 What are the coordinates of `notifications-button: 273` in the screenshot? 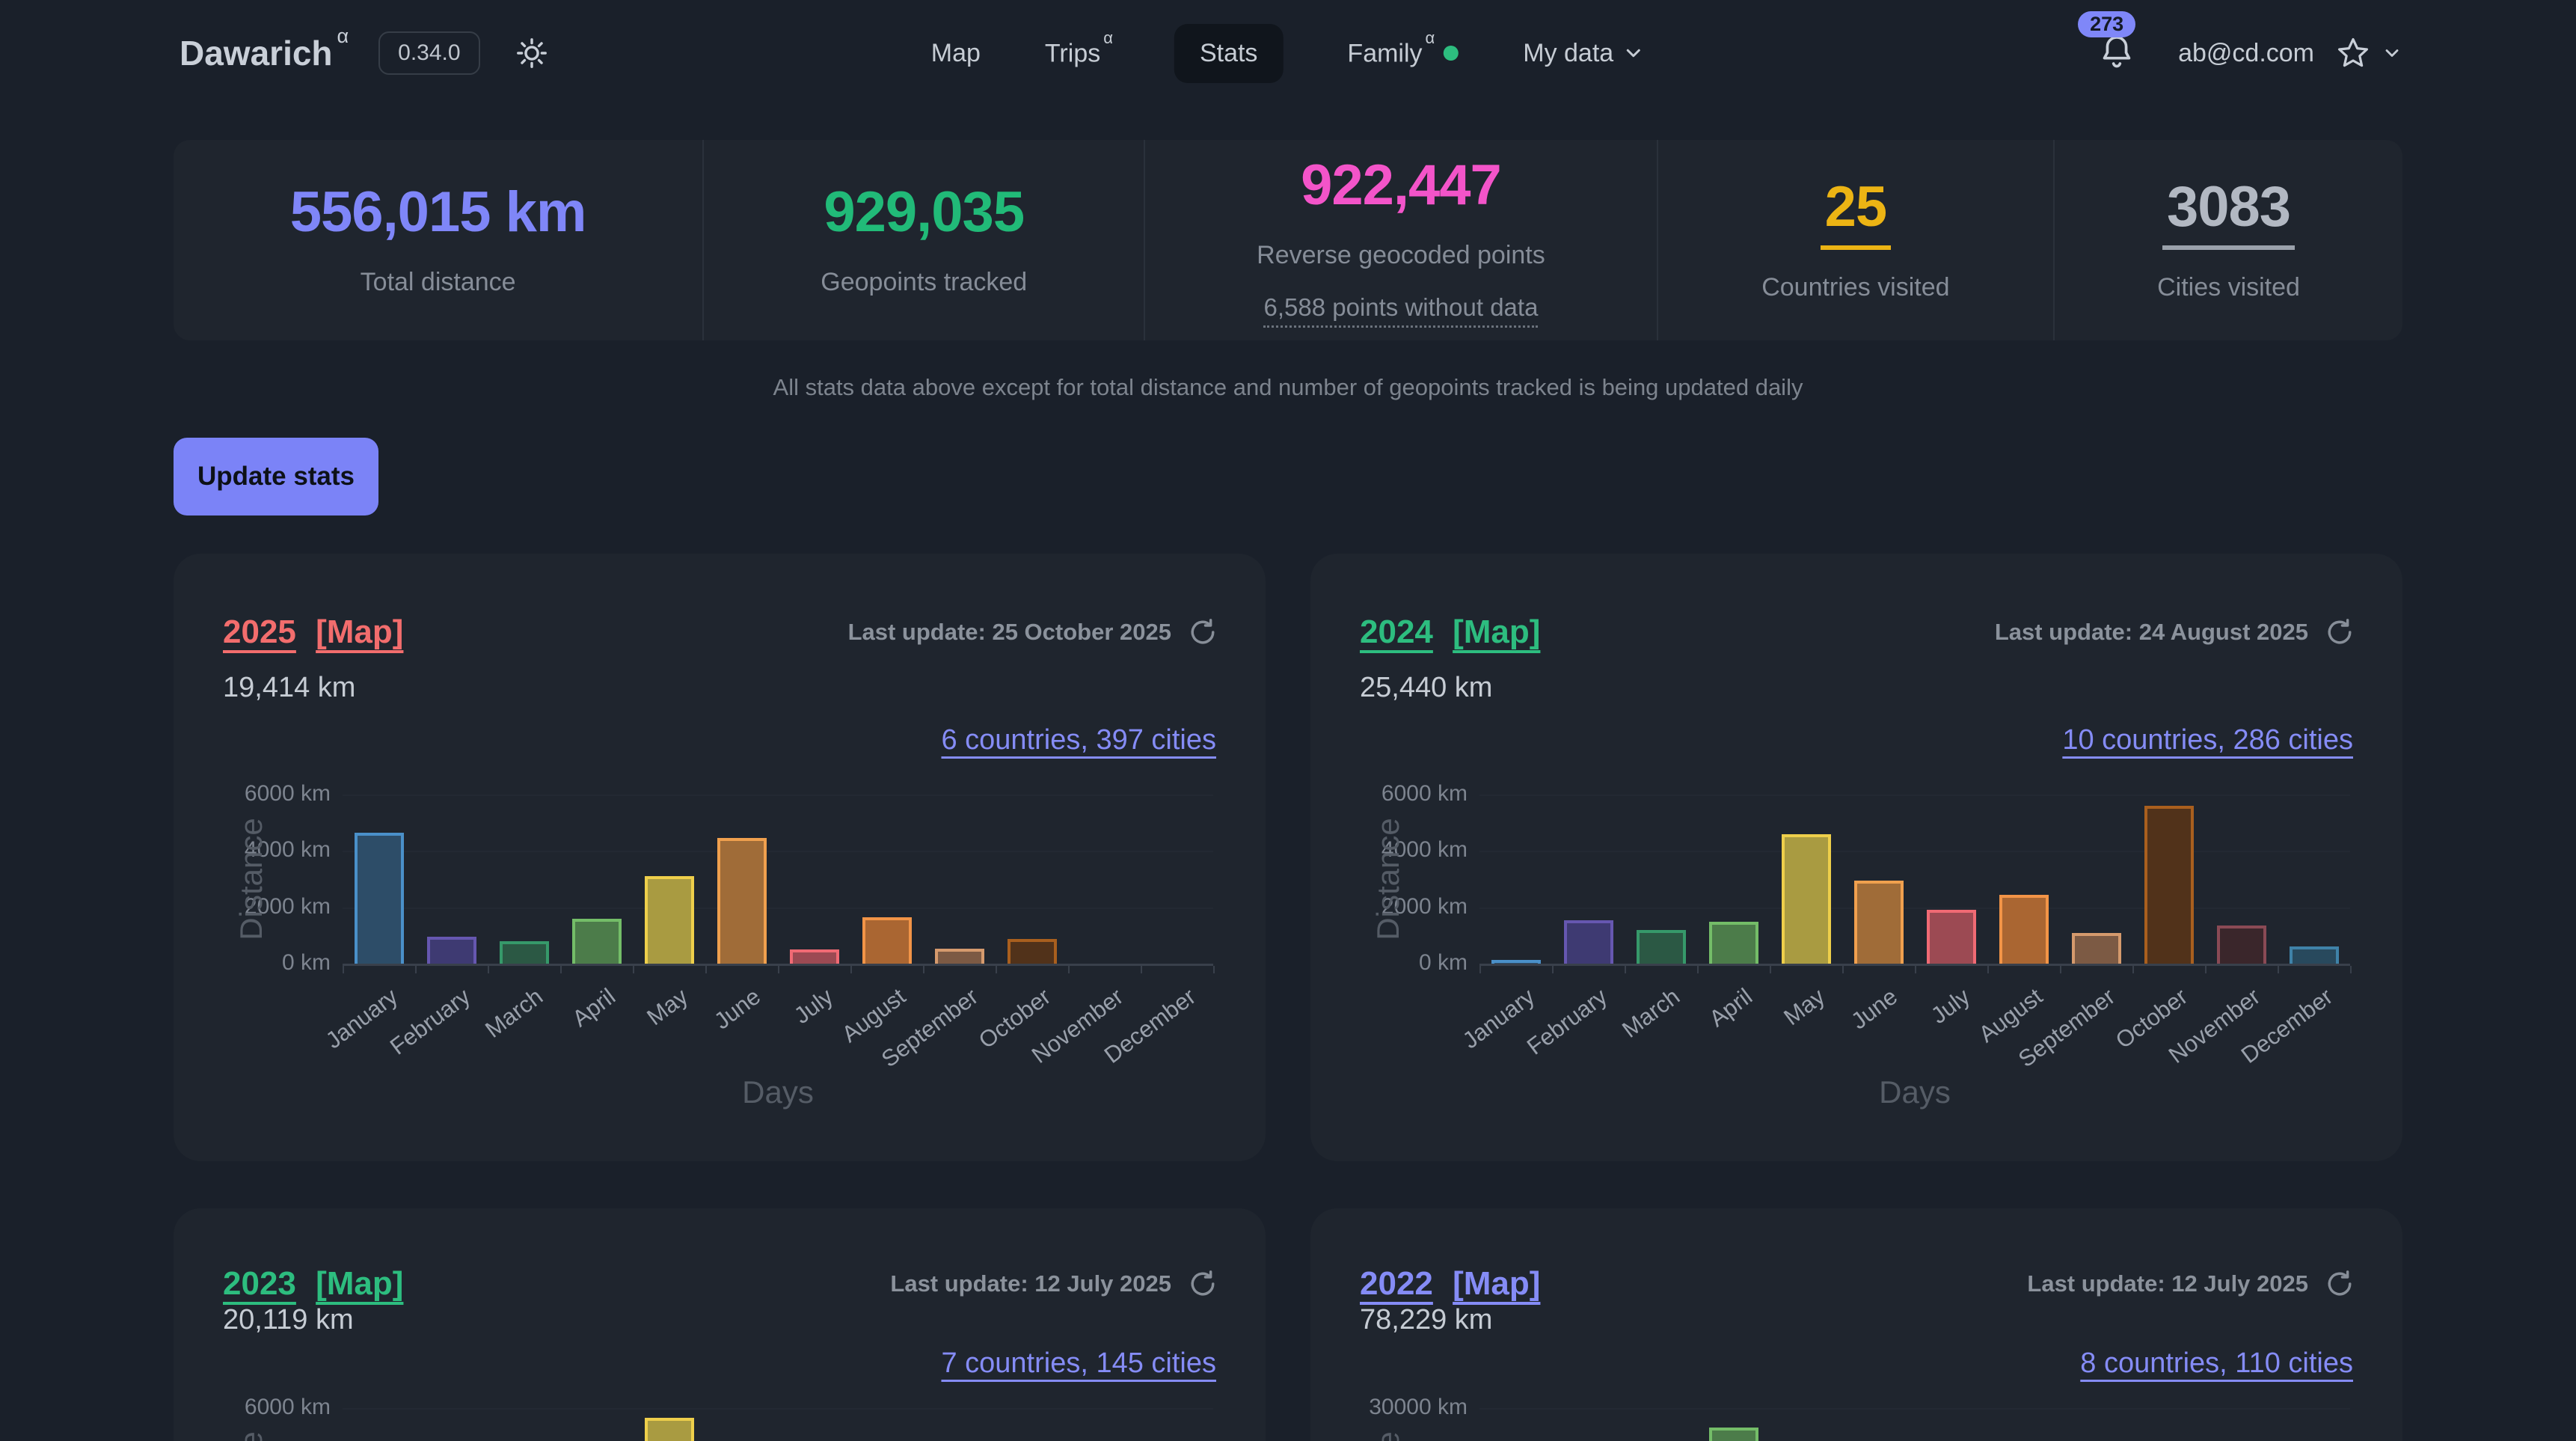 It's located at (2108, 43).